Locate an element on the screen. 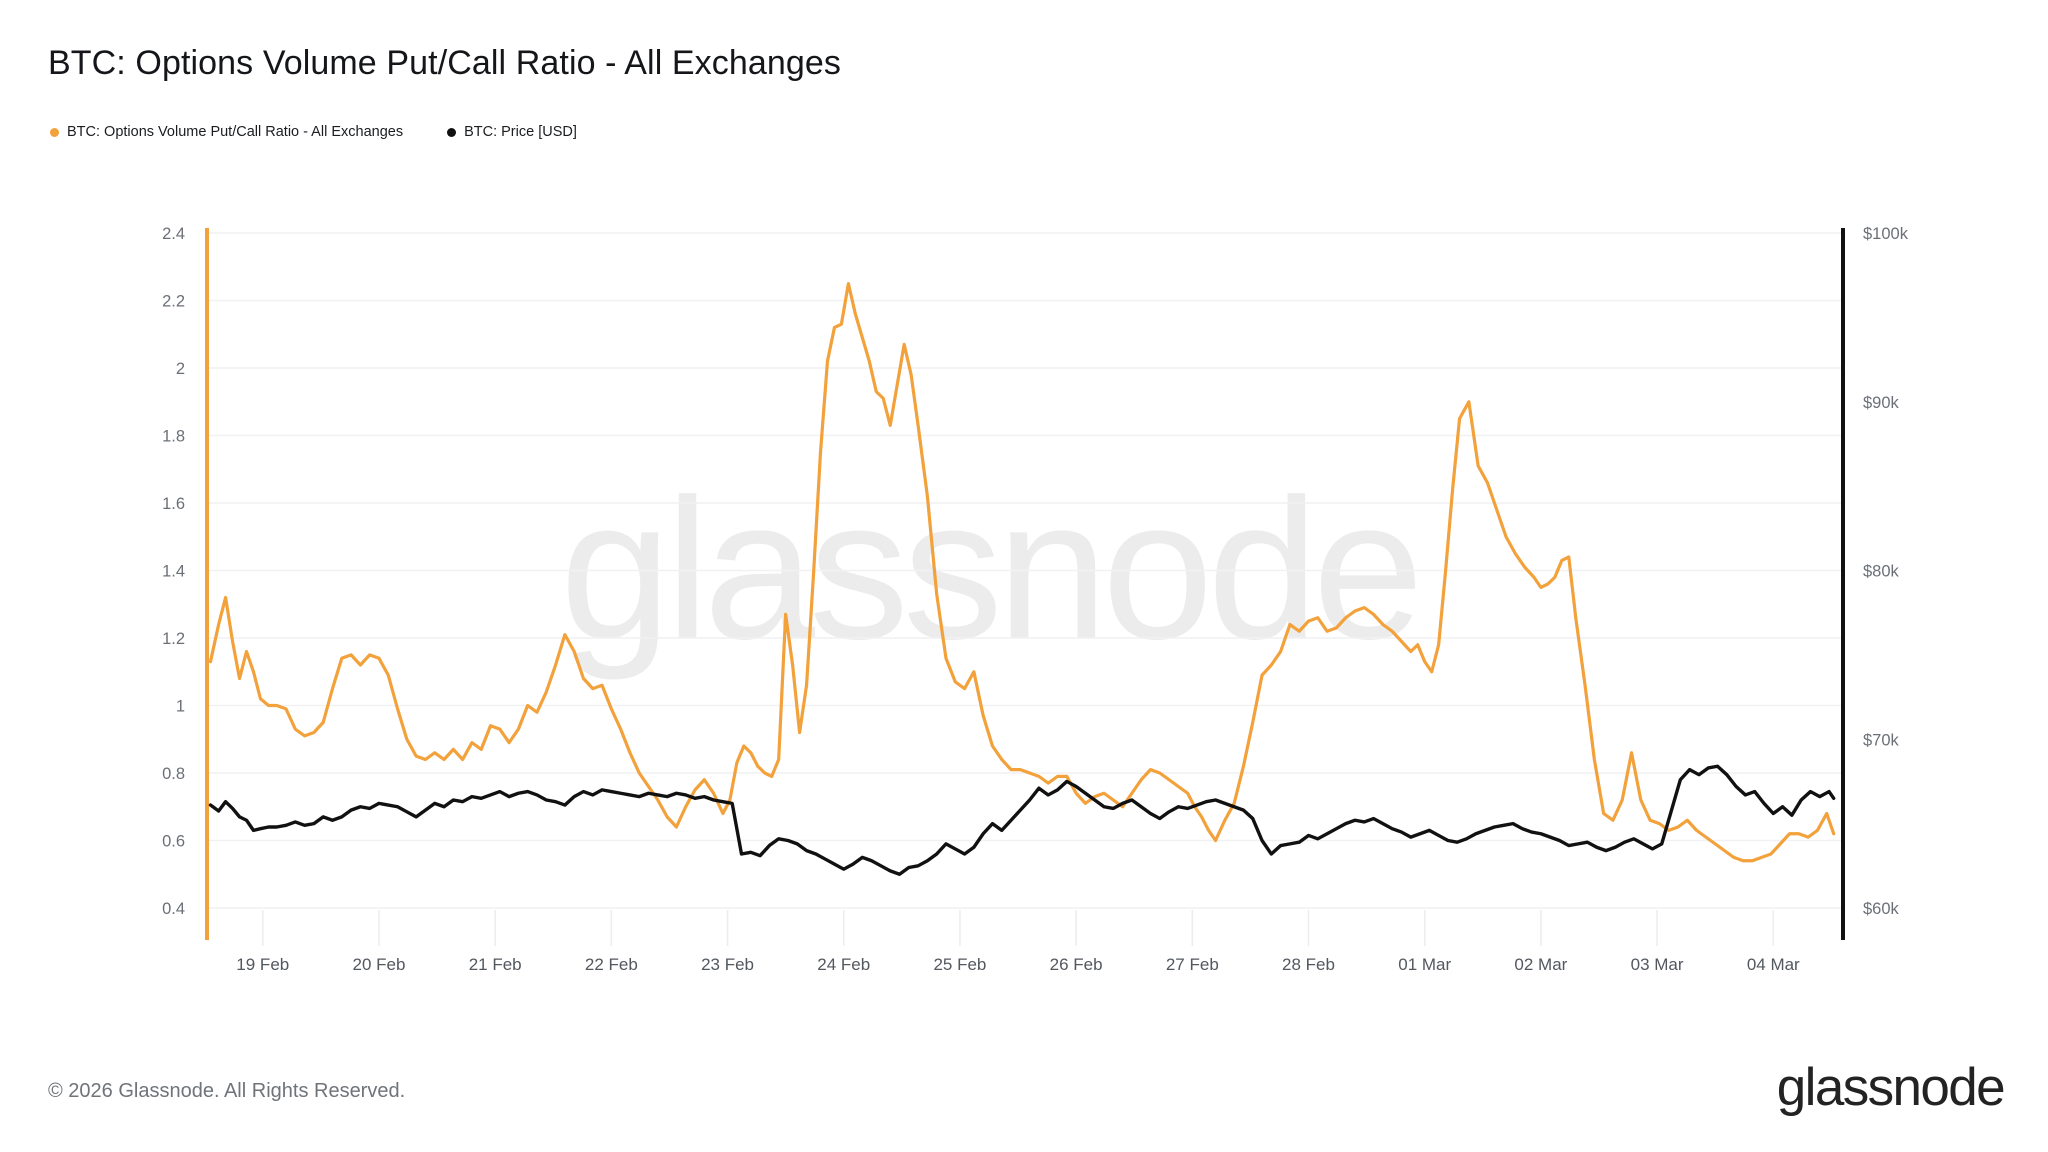 Image resolution: width=2048 pixels, height=1152 pixels. y-axis-left-tick-label: 0.6 is located at coordinates (173, 842).